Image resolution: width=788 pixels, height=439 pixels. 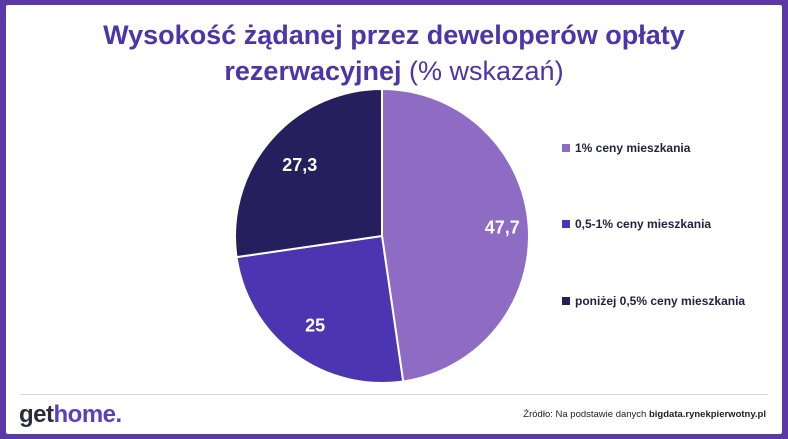 I want to click on title-bold-part: rezerwacyjnej, so click(x=313, y=71).